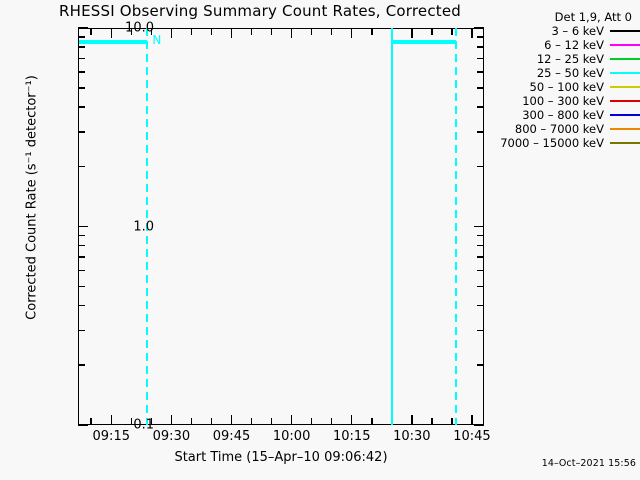  What do you see at coordinates (171, 436) in the screenshot?
I see `x-axis-label: 09:30` at bounding box center [171, 436].